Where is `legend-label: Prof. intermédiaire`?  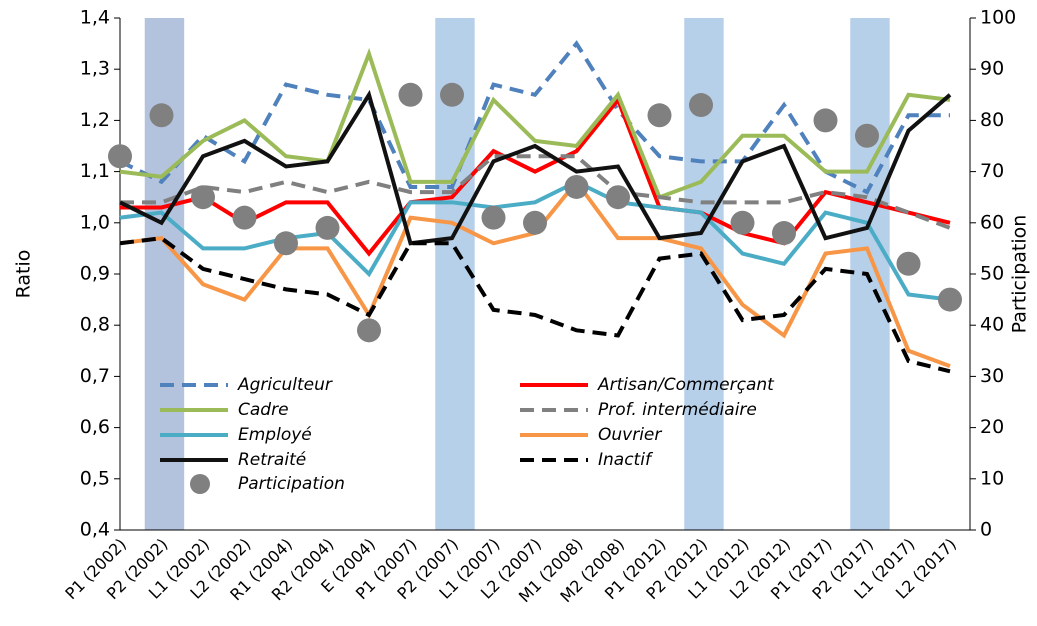 legend-label: Prof. intermédiaire is located at coordinates (677, 410).